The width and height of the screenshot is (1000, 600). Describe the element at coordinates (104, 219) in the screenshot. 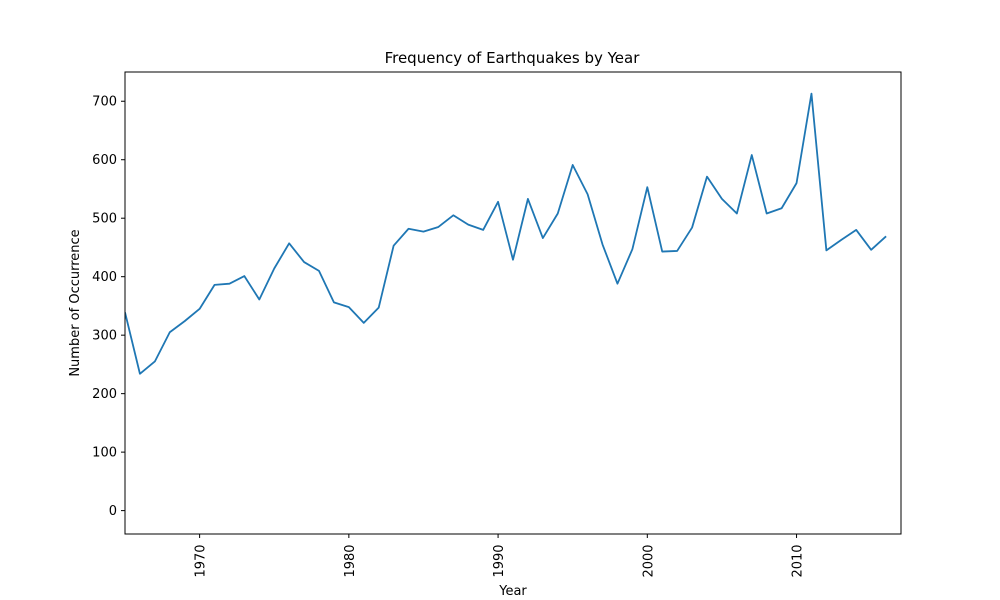

I see `y-tick-label: 500` at that location.